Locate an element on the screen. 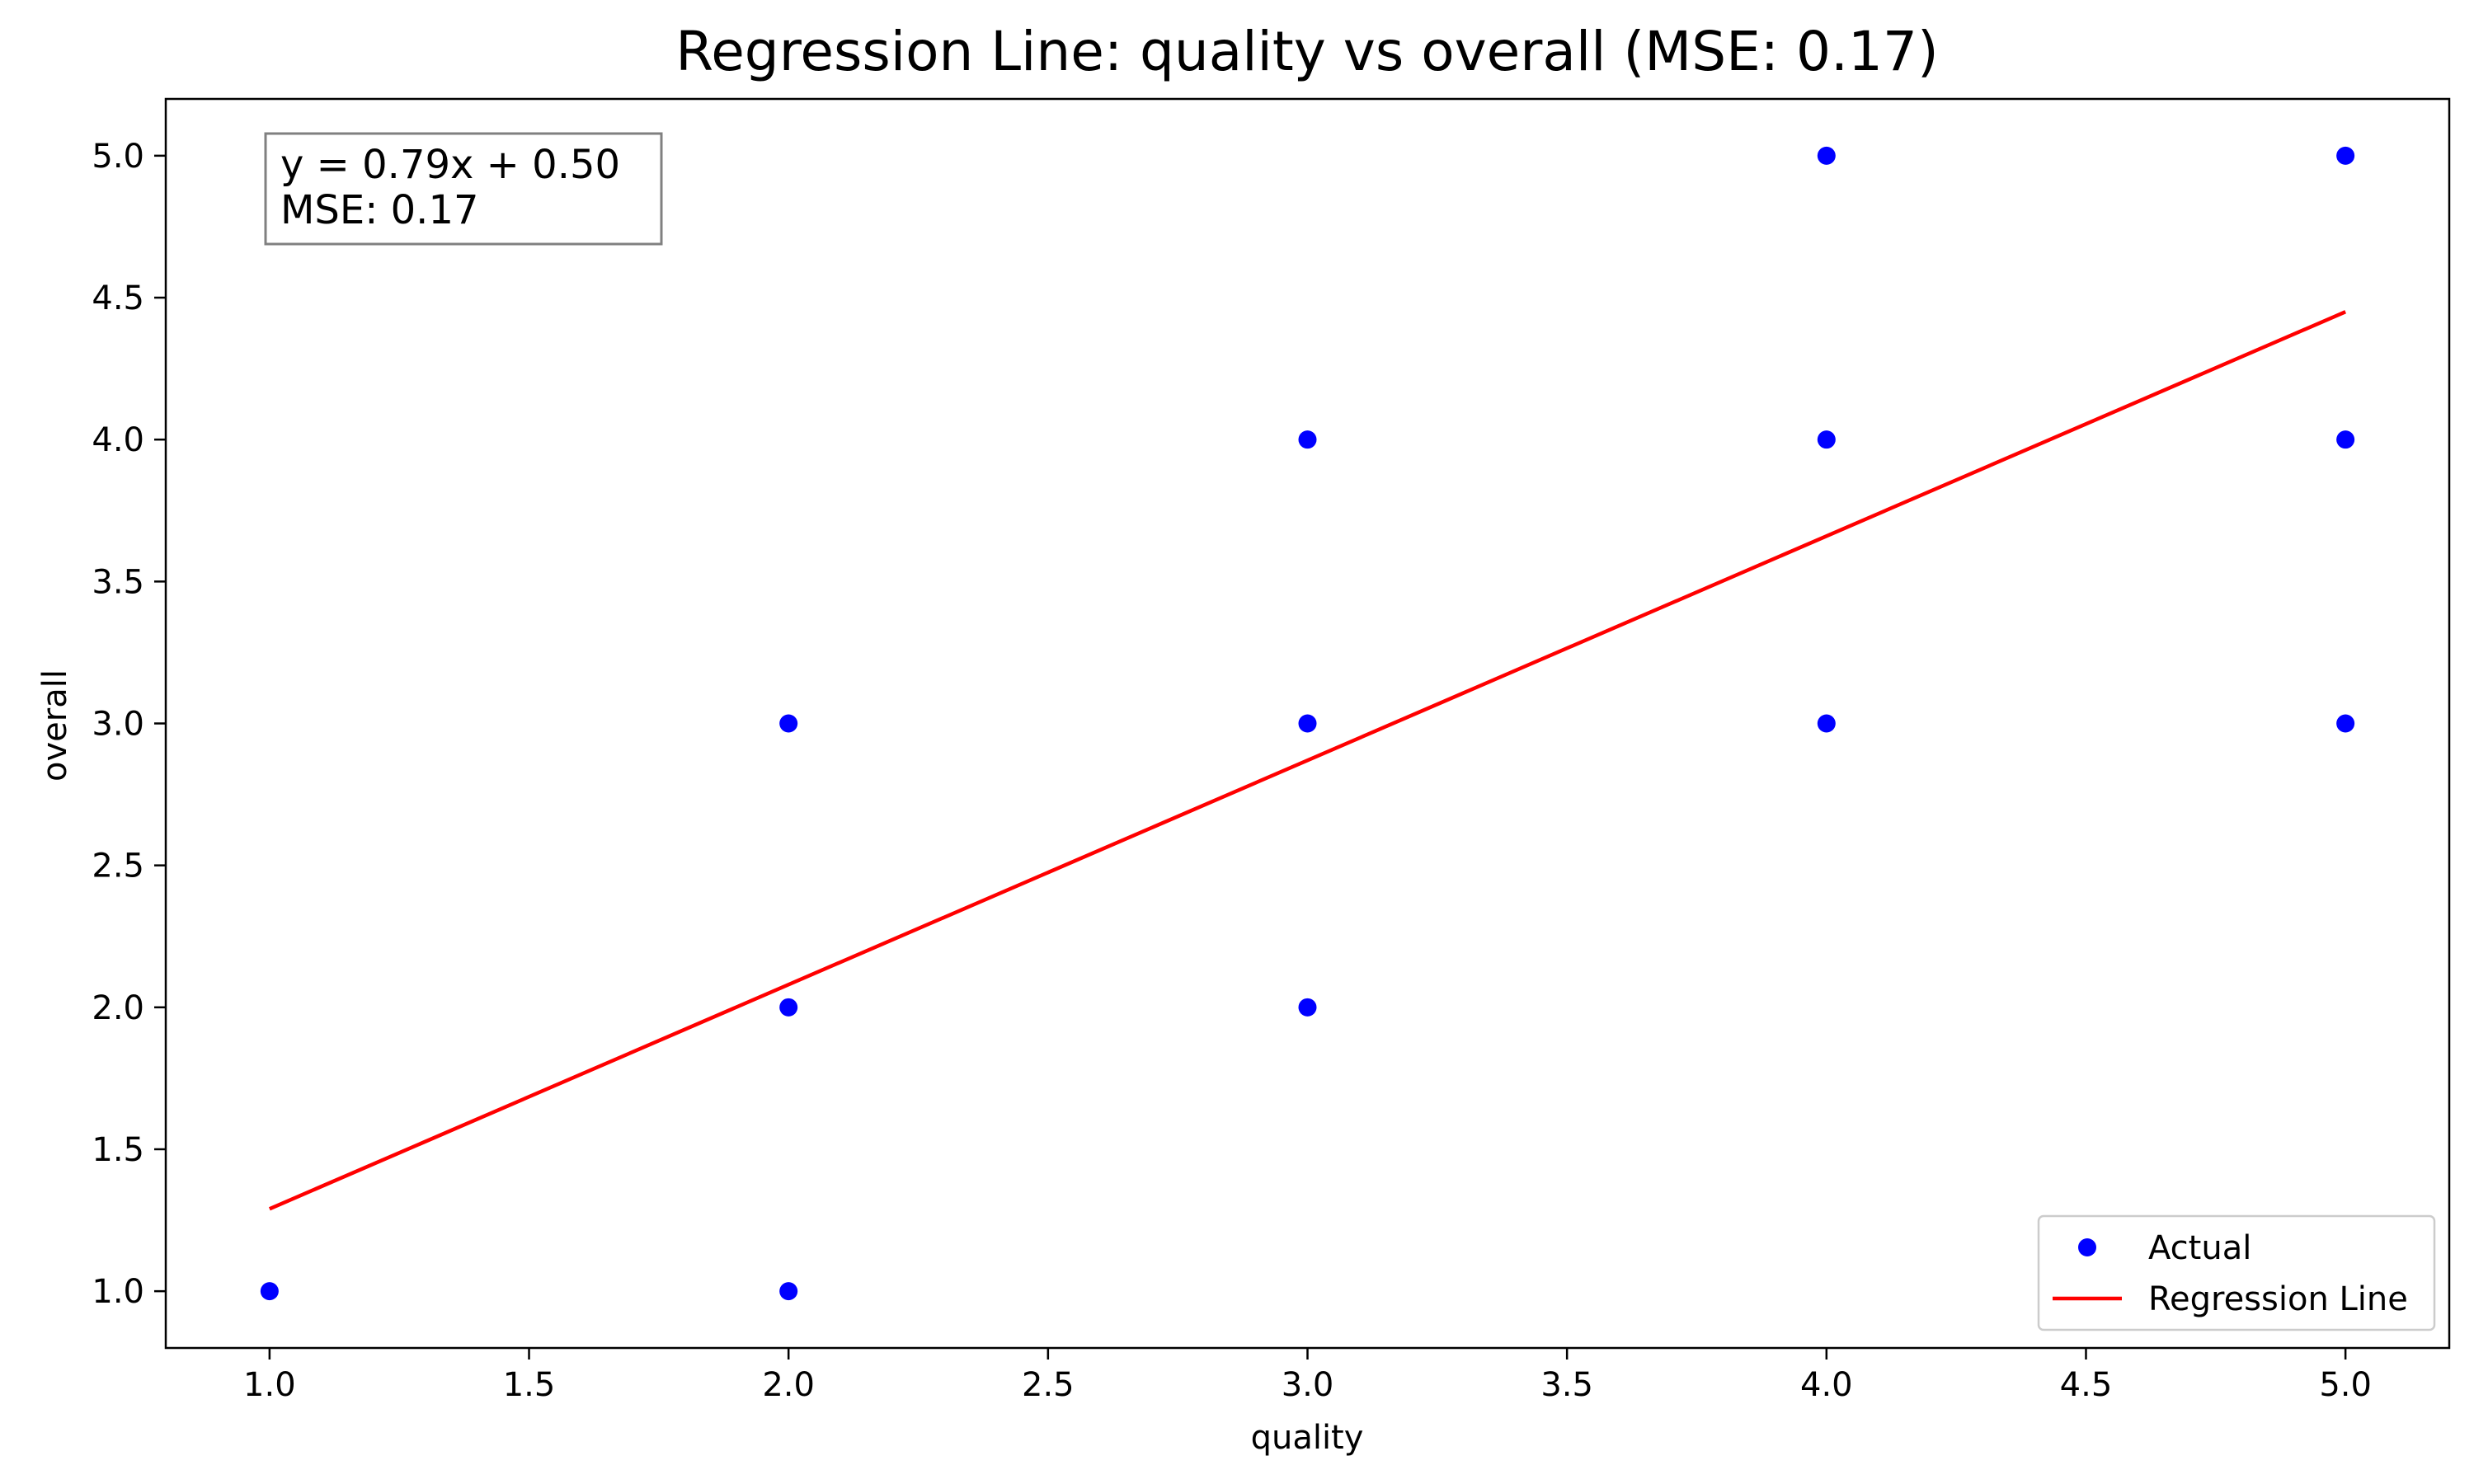 The image size is (2474, 1484). y-tick-label: 3.5 is located at coordinates (118, 582).